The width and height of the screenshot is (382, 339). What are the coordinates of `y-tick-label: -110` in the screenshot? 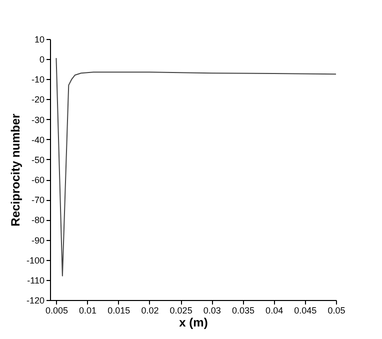 It's located at (35, 280).